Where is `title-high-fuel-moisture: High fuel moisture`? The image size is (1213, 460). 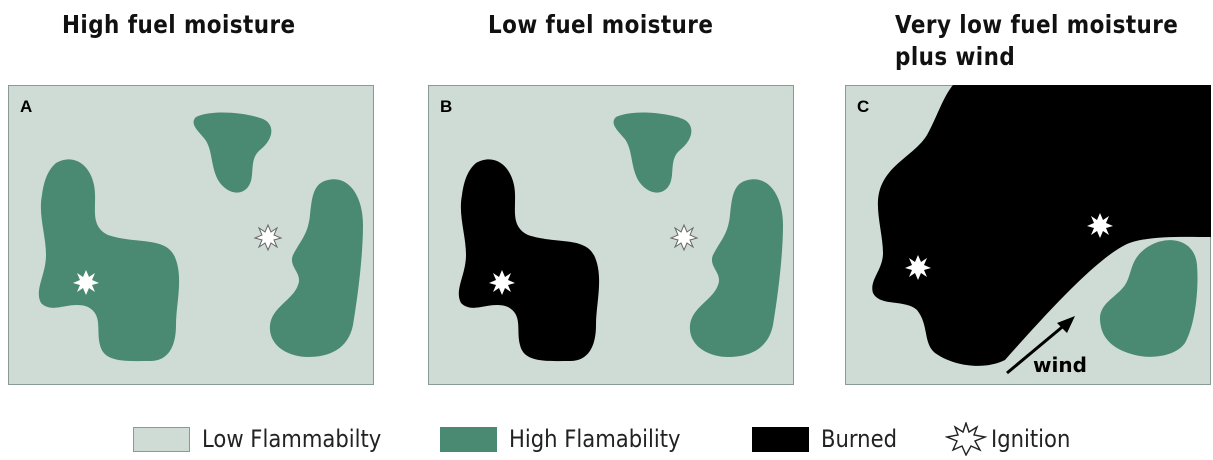 title-high-fuel-moisture: High fuel moisture is located at coordinates (179, 24).